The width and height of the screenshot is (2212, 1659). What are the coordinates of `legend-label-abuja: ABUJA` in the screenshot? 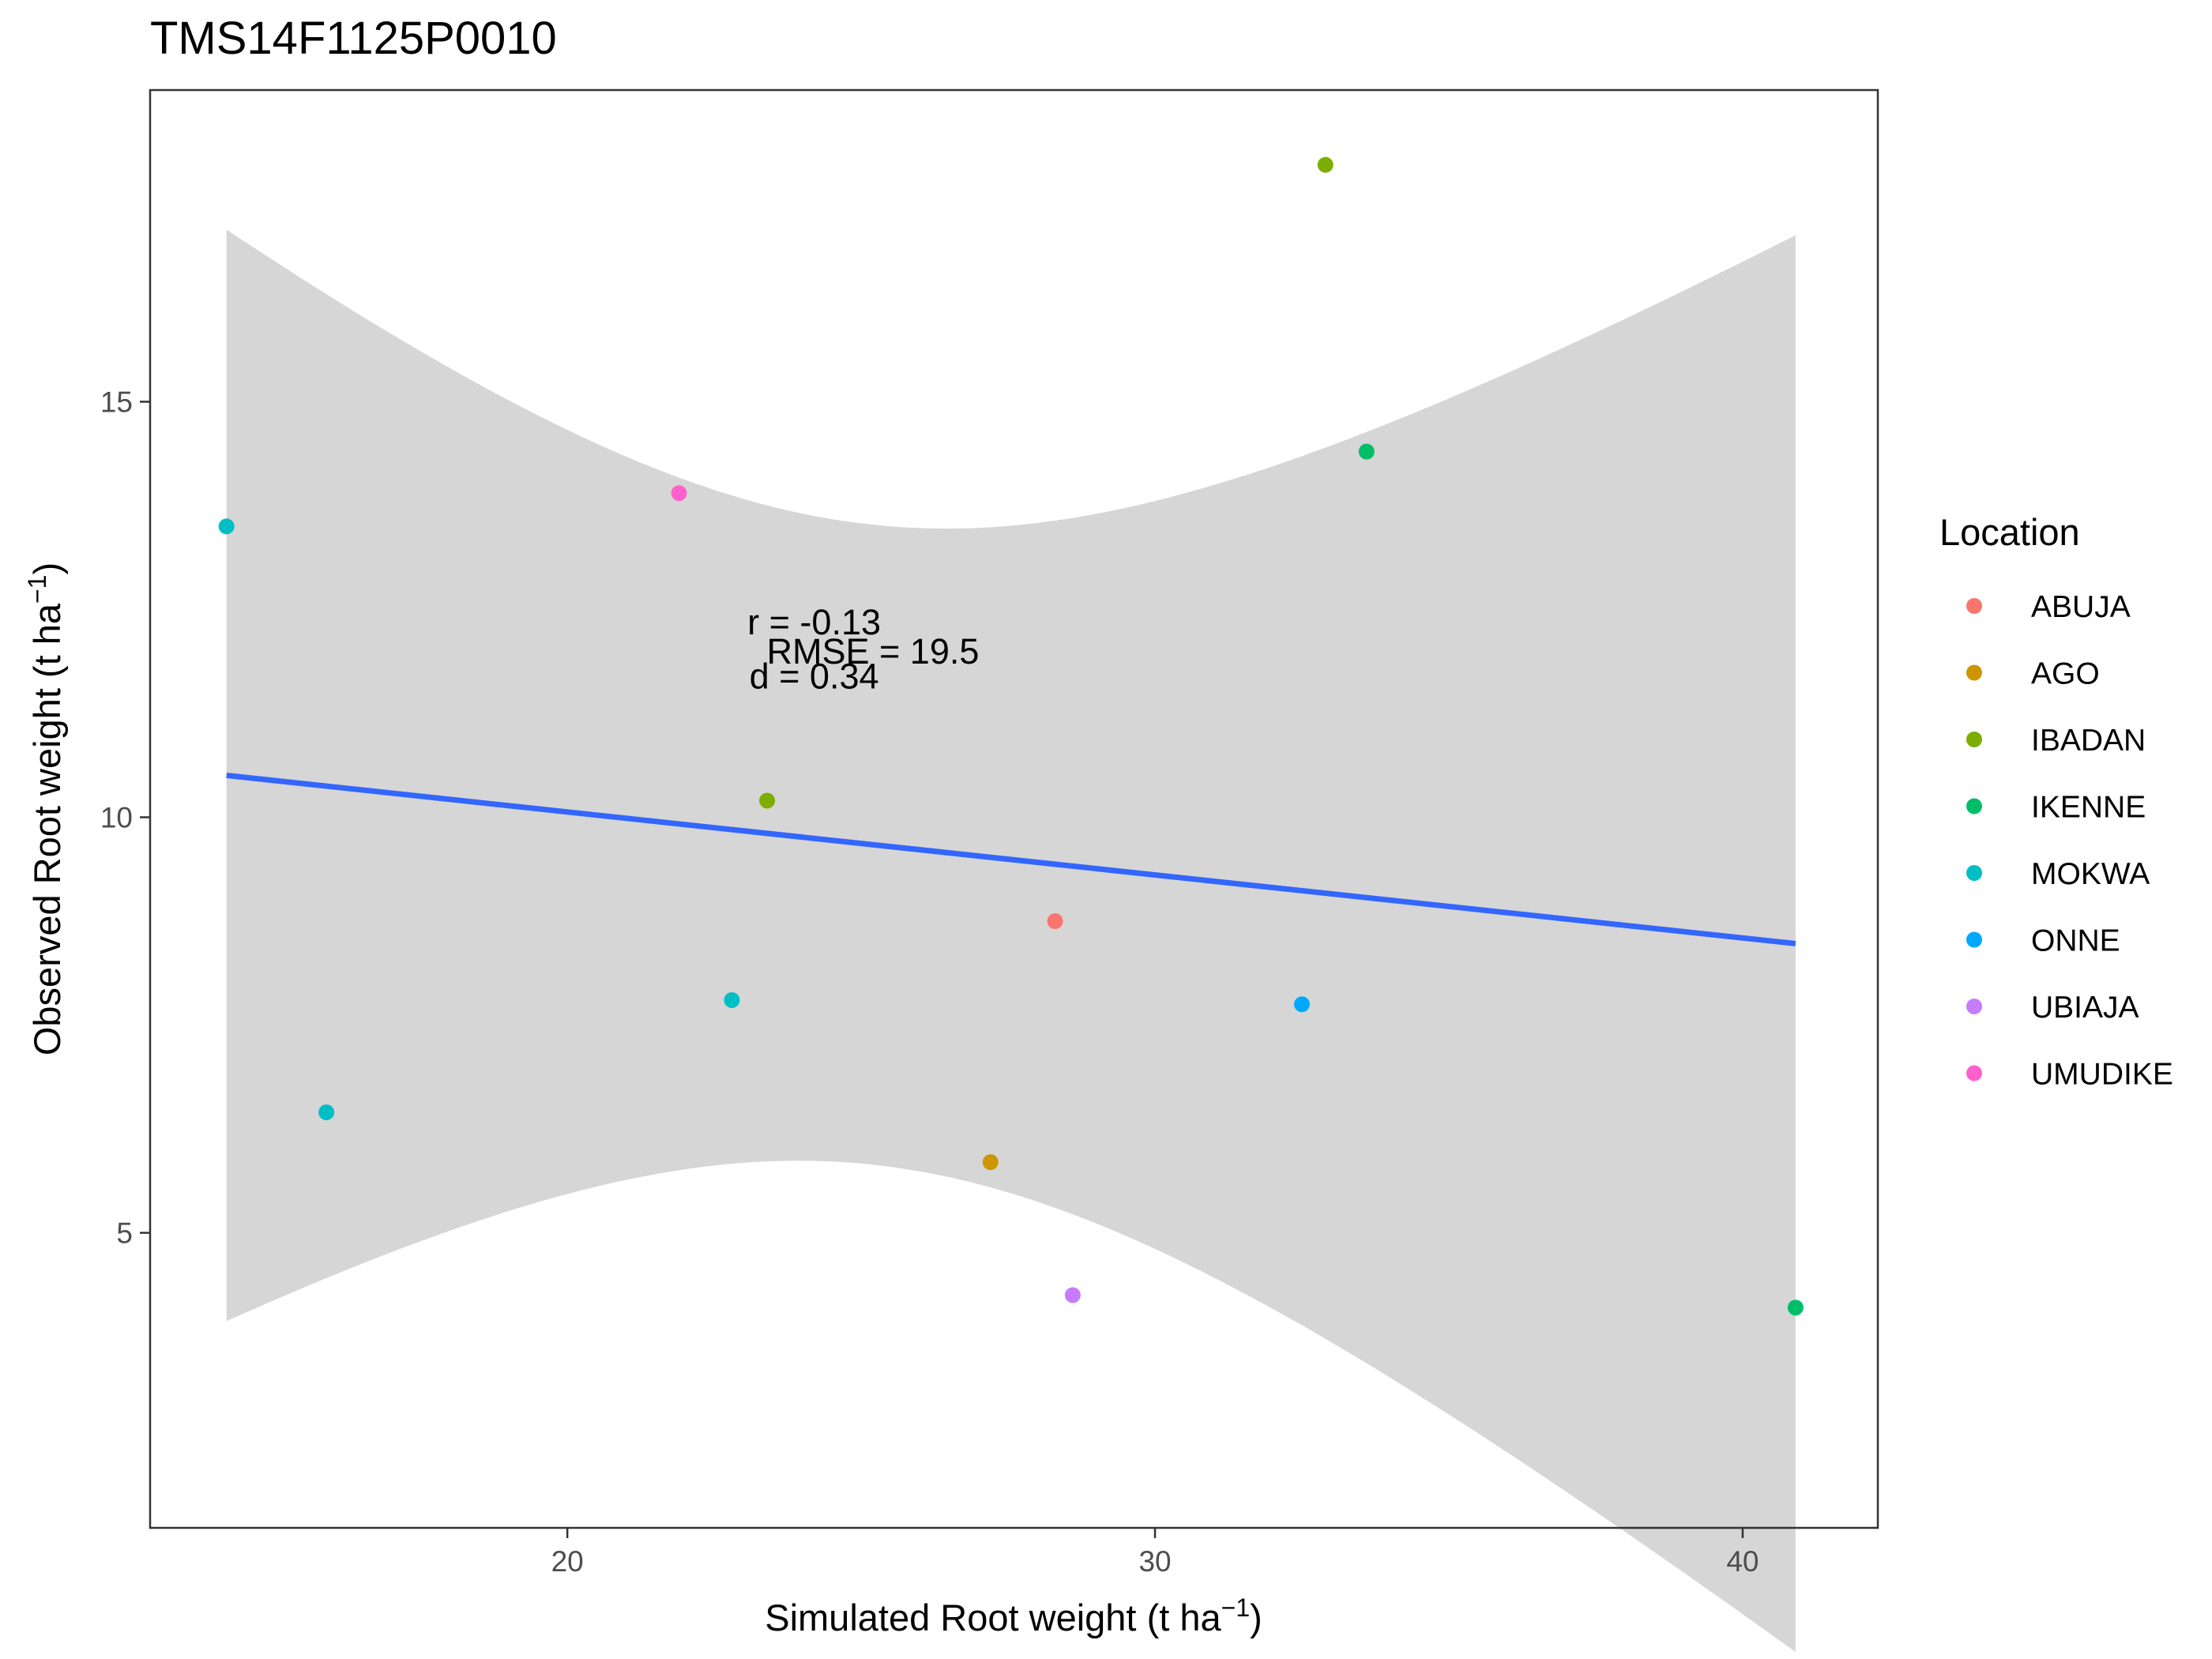 It's located at (2081, 607).